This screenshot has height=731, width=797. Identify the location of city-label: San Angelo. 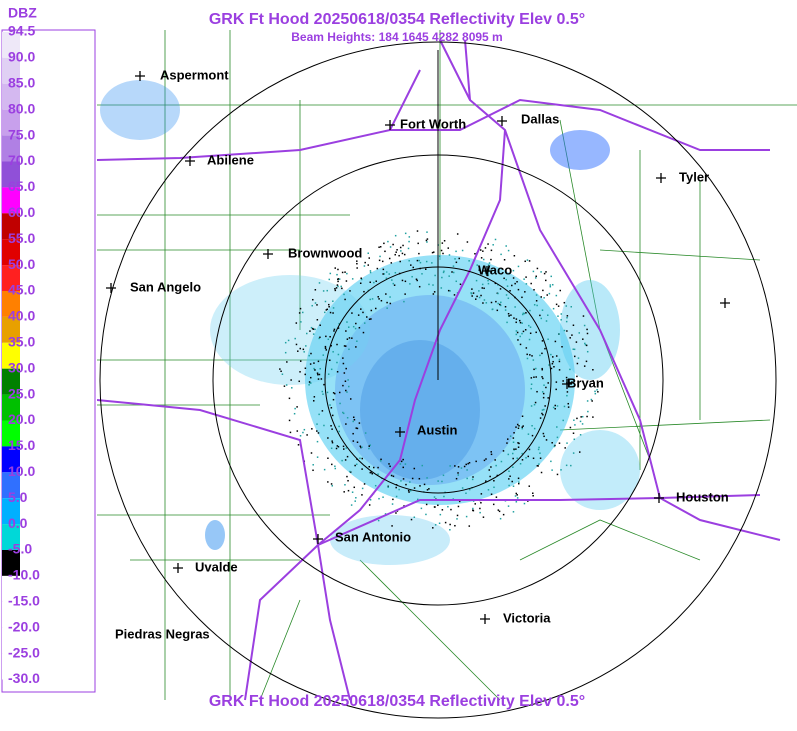
(165, 286).